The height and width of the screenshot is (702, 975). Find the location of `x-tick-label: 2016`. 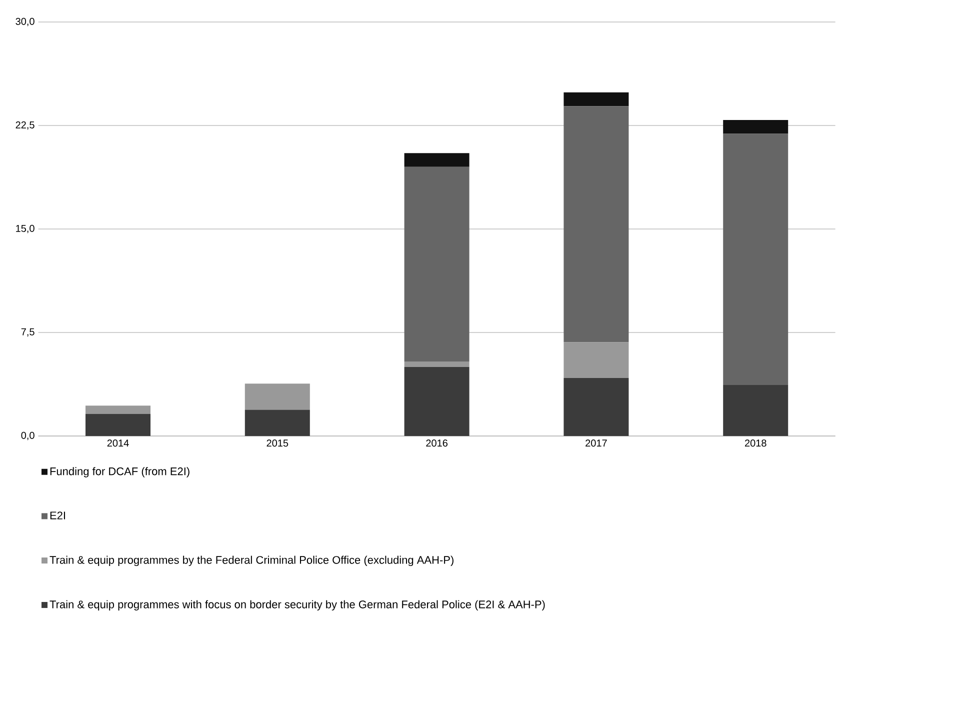

x-tick-label: 2016 is located at coordinates (437, 443).